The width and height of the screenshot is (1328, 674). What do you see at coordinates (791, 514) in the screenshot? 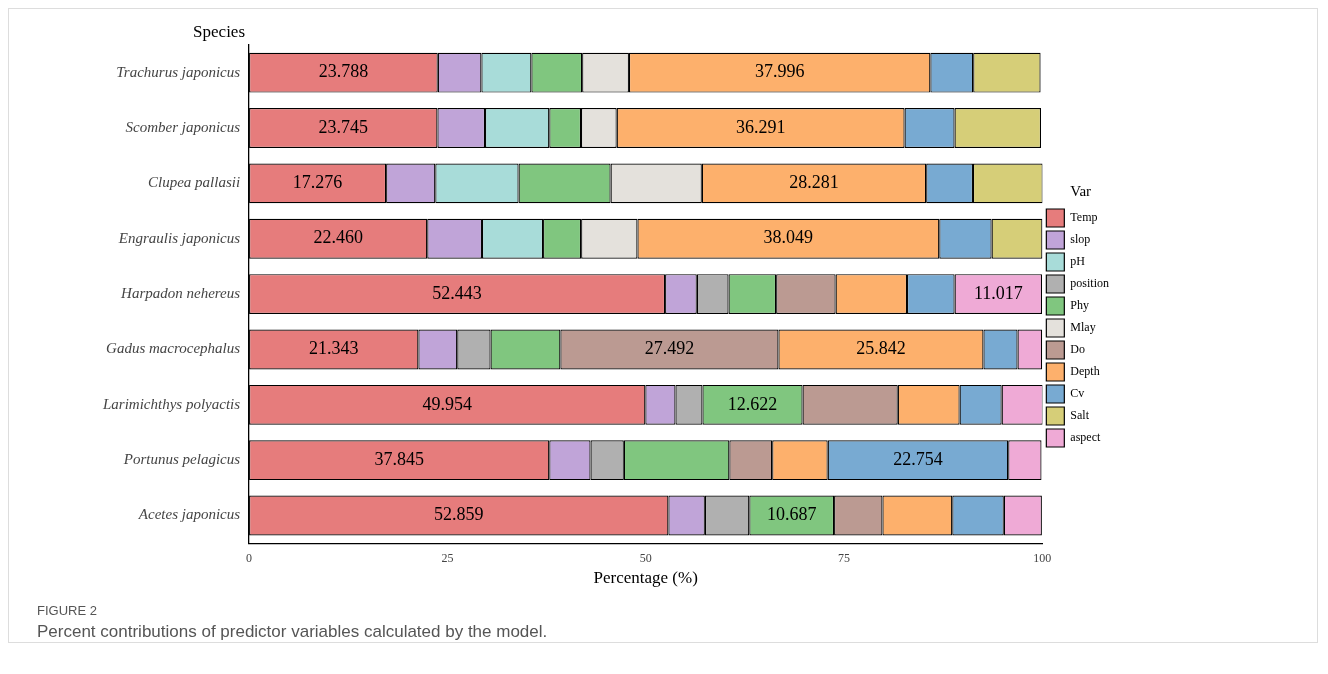
I see `data-label: 10.687` at bounding box center [791, 514].